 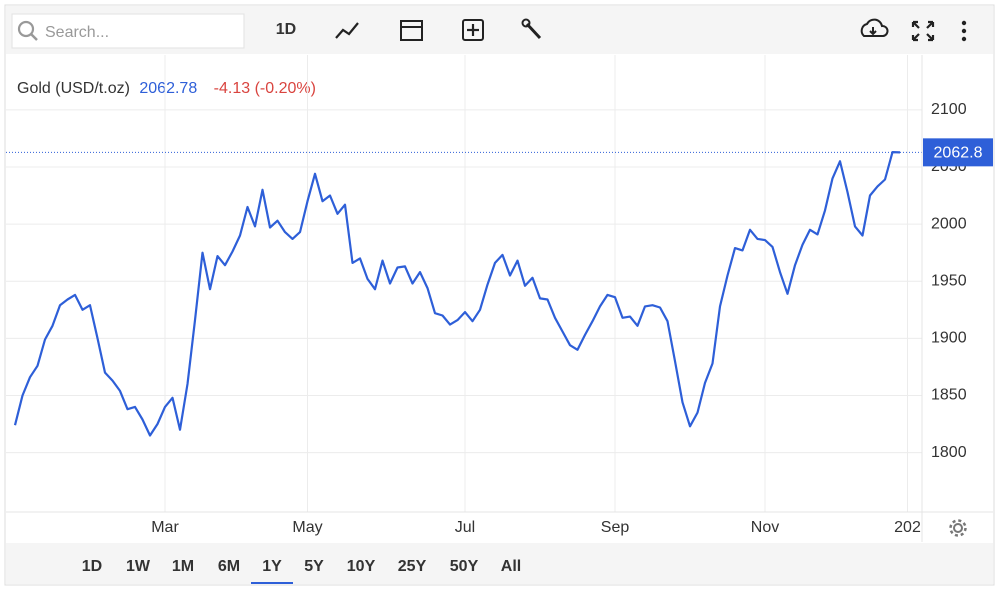 I want to click on range-button: 1Y, so click(x=272, y=566).